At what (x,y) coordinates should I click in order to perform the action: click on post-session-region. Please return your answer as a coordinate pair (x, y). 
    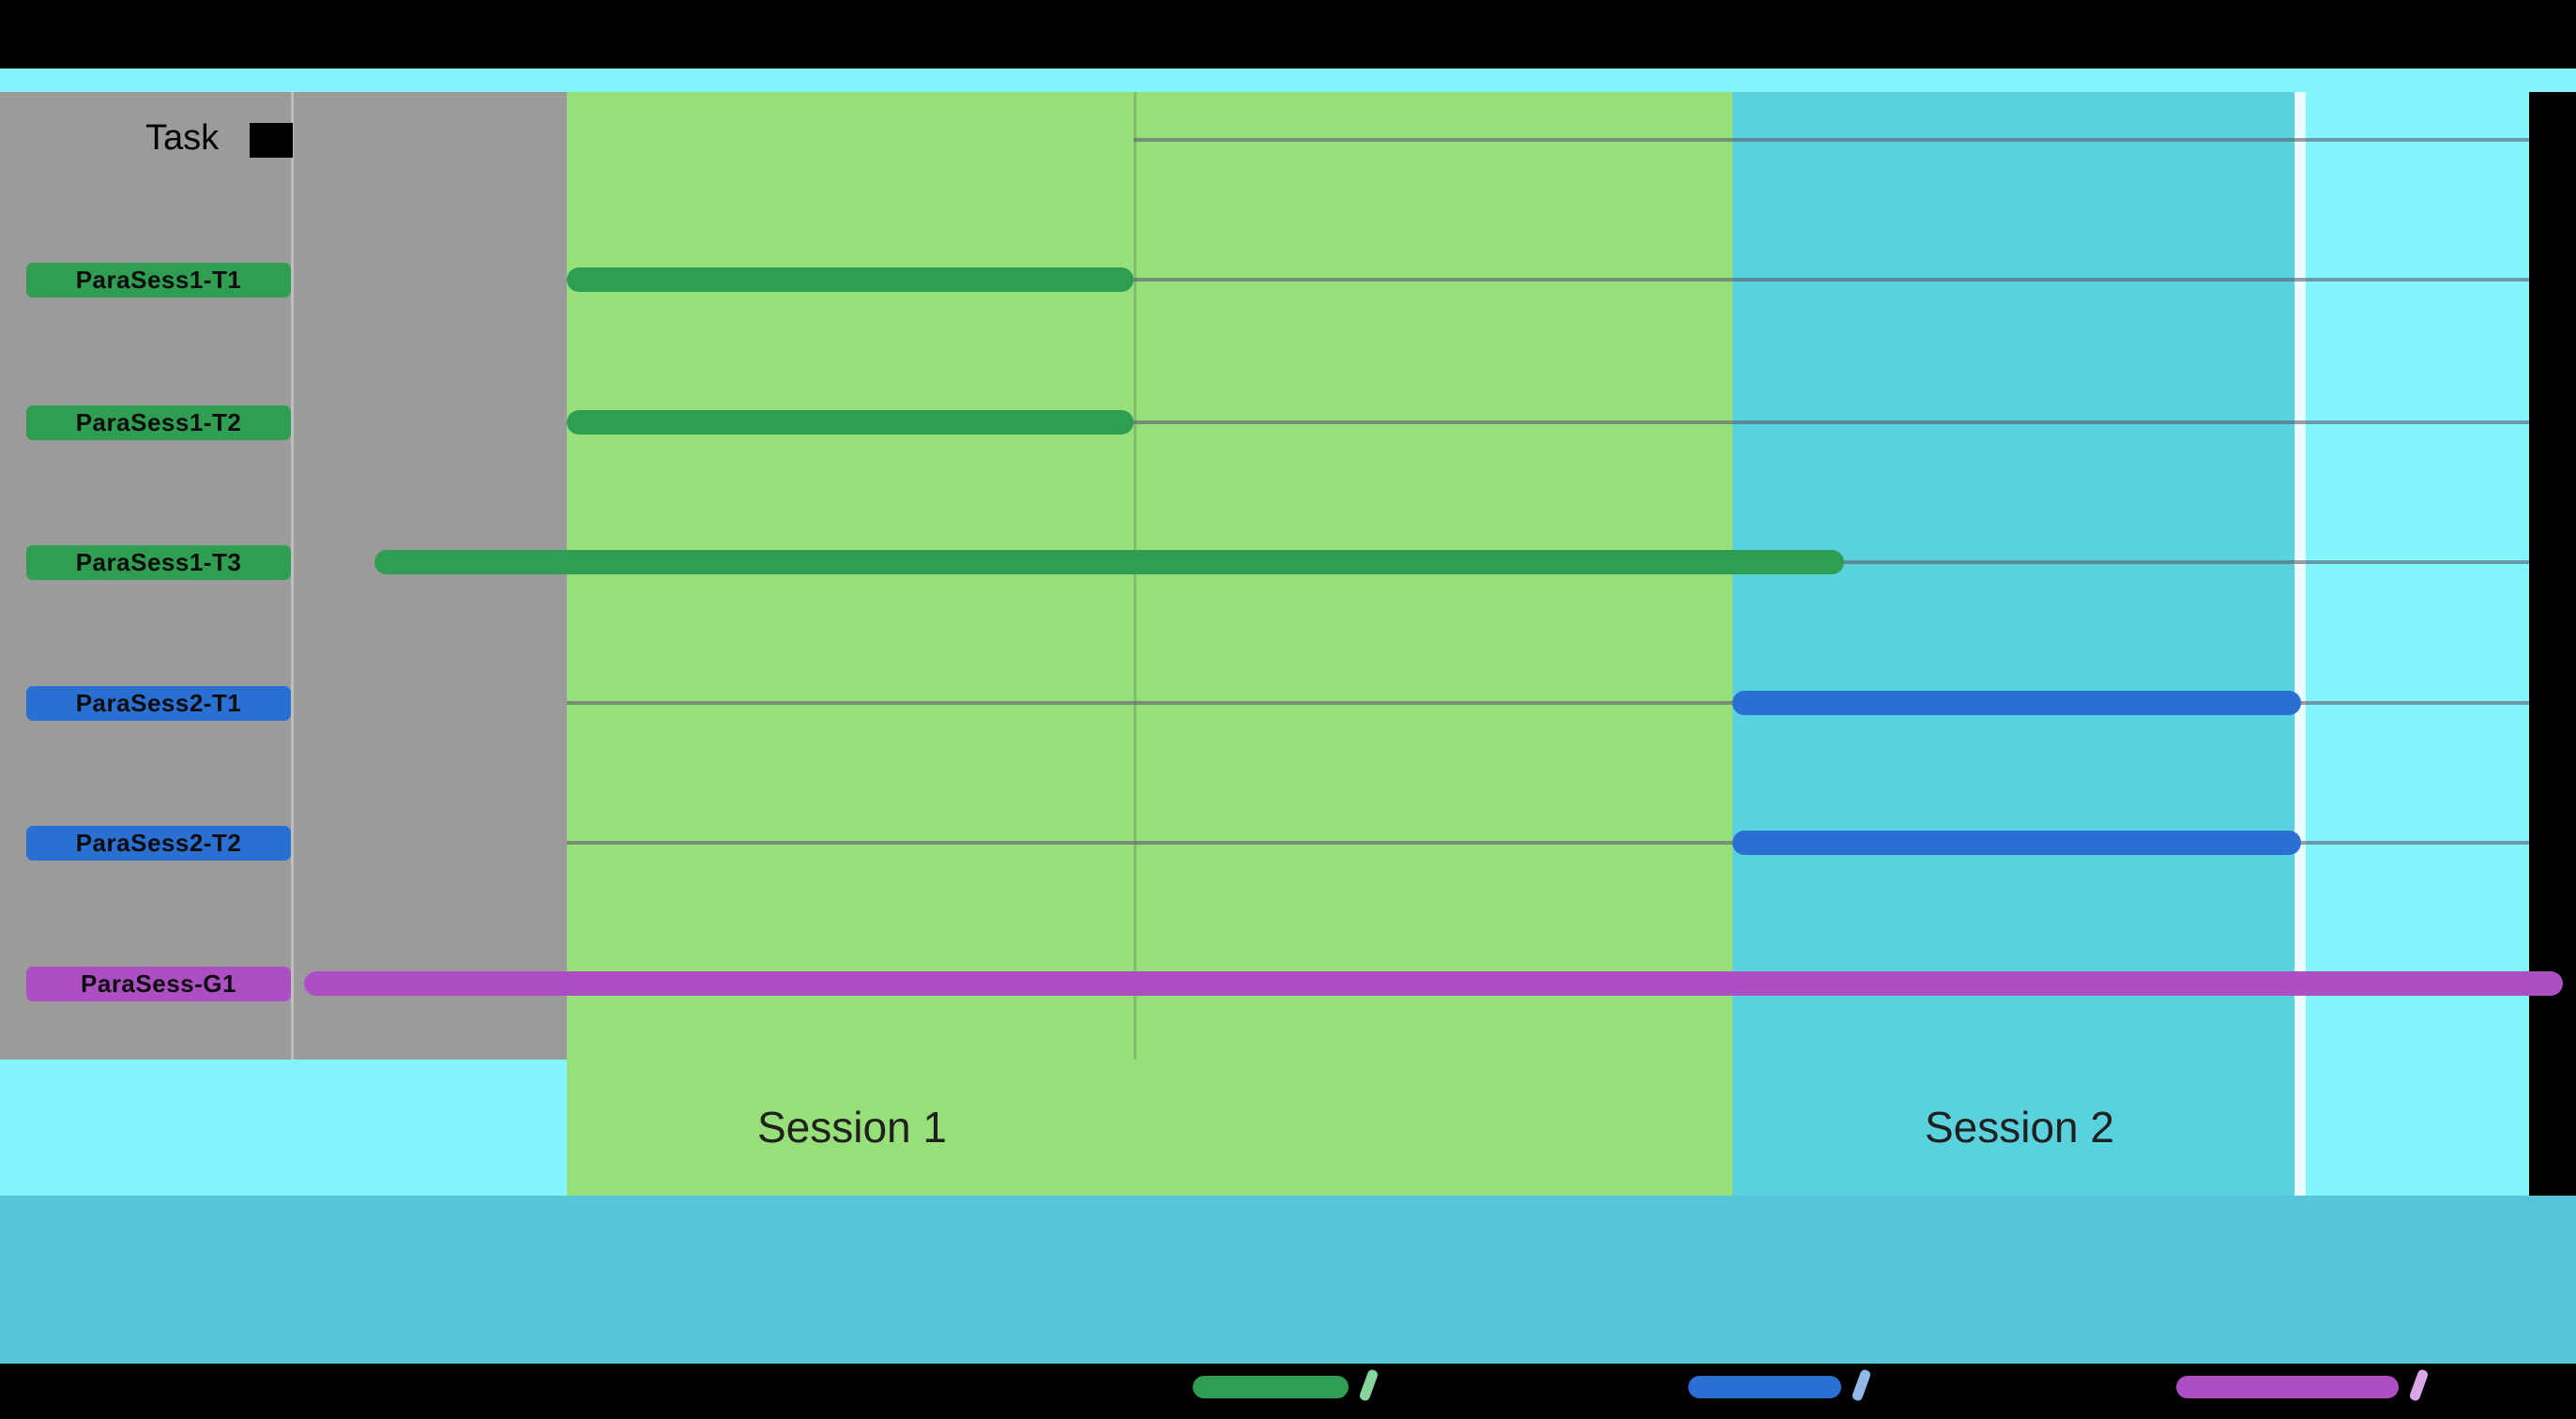
    Looking at the image, I should click on (2417, 644).